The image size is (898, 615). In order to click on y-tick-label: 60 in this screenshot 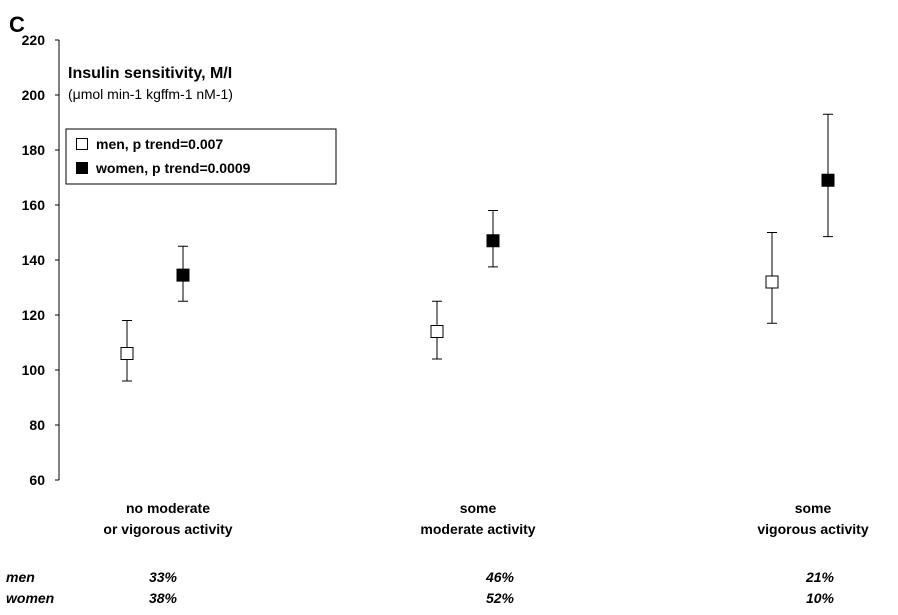, I will do `click(37, 480)`.